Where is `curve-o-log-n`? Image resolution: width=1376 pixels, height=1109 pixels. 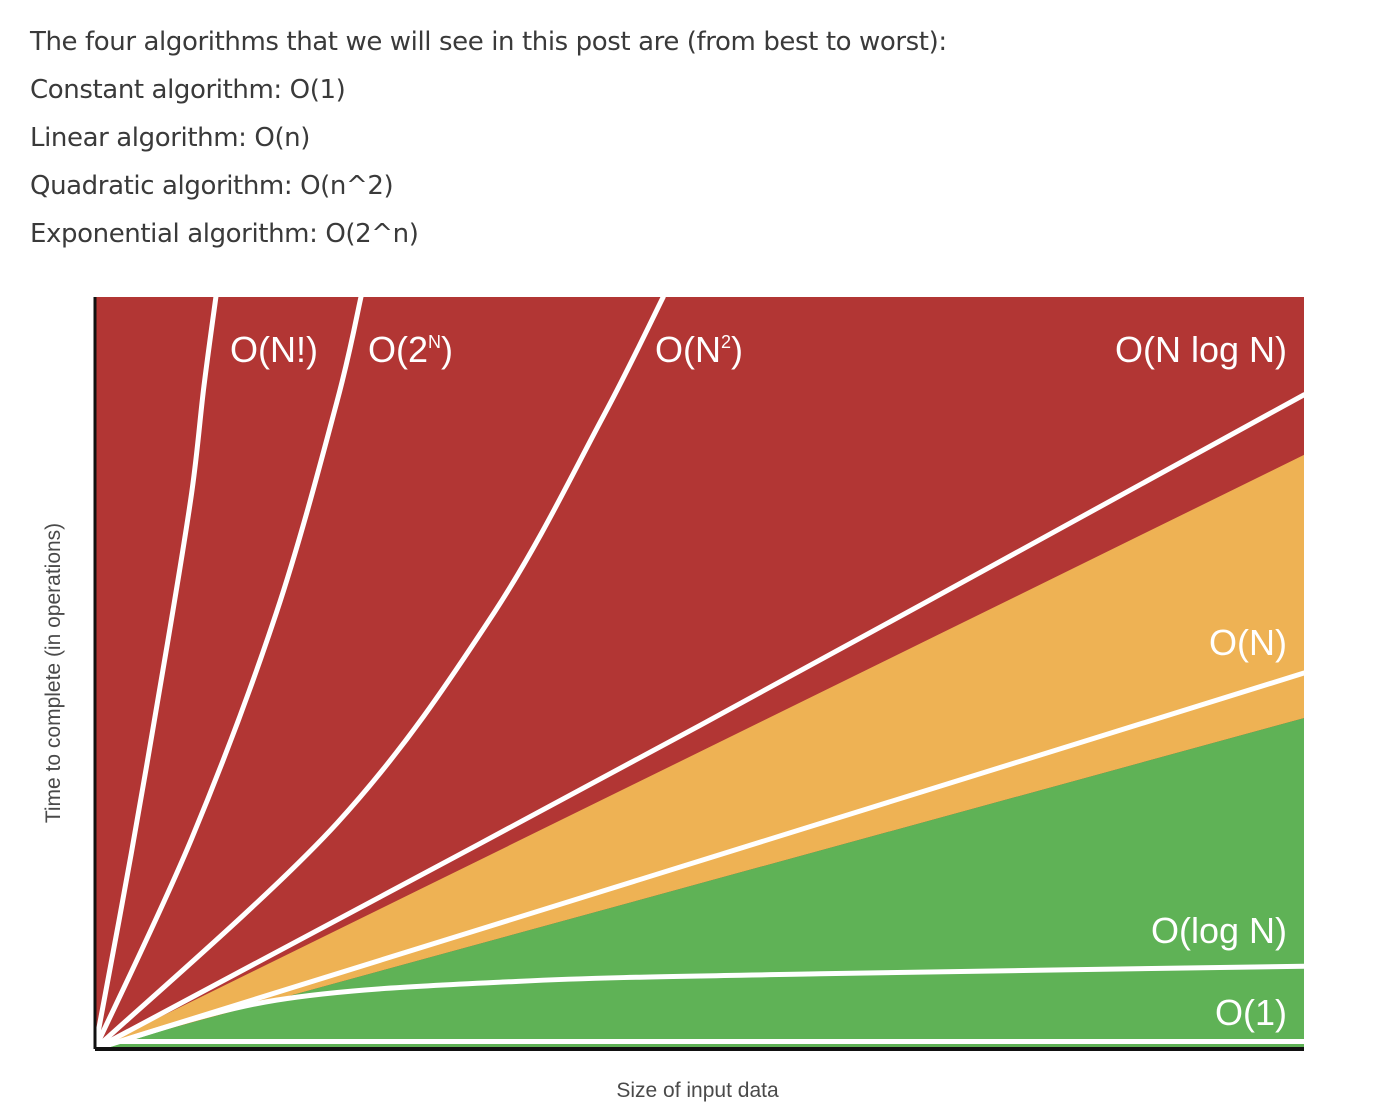 curve-o-log-n is located at coordinates (699, 1007).